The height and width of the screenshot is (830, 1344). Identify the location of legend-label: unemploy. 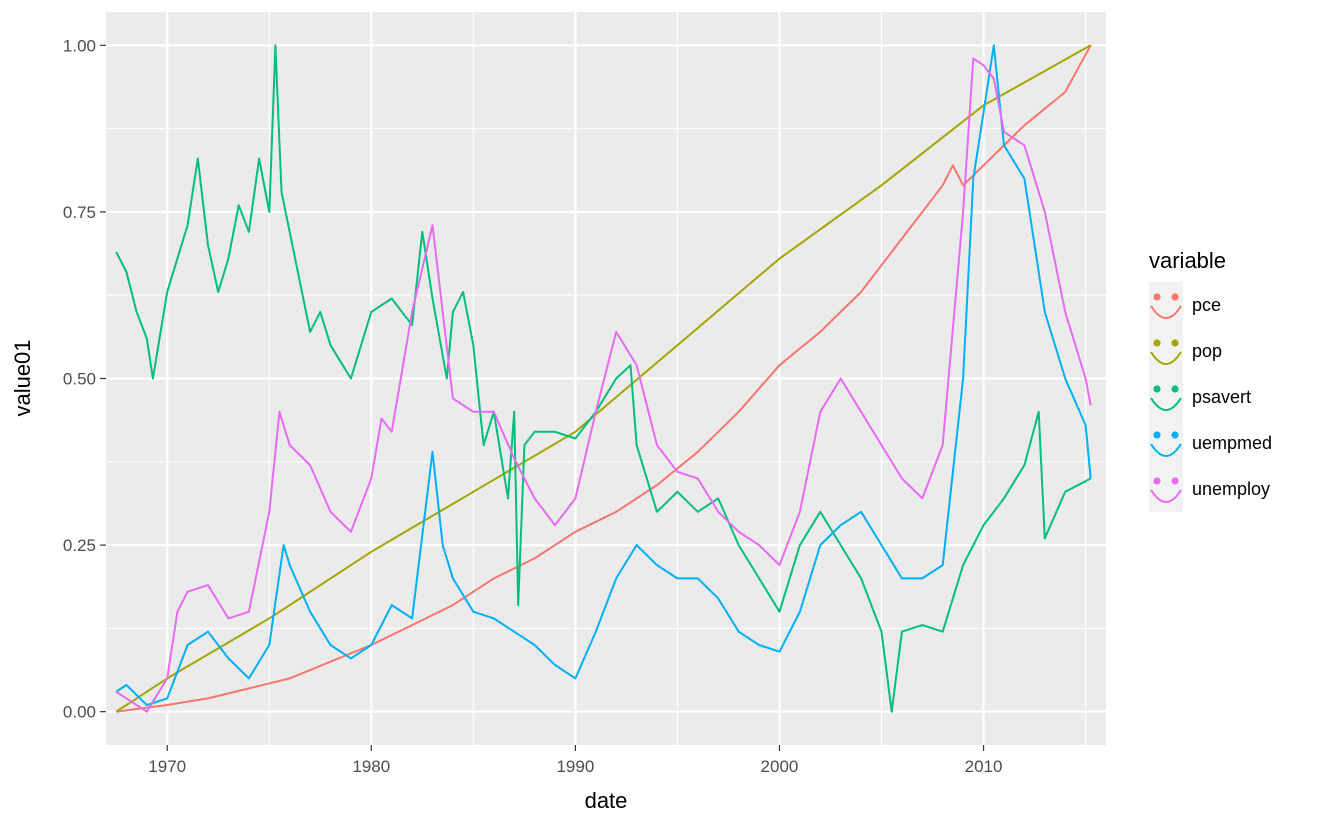
(1231, 489).